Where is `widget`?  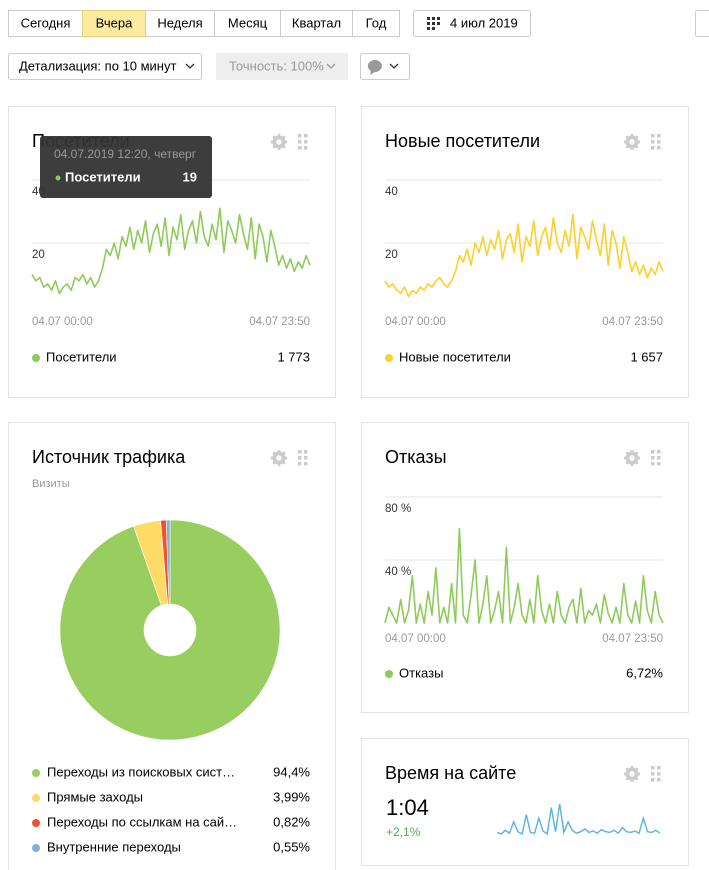
widget is located at coordinates (525, 802).